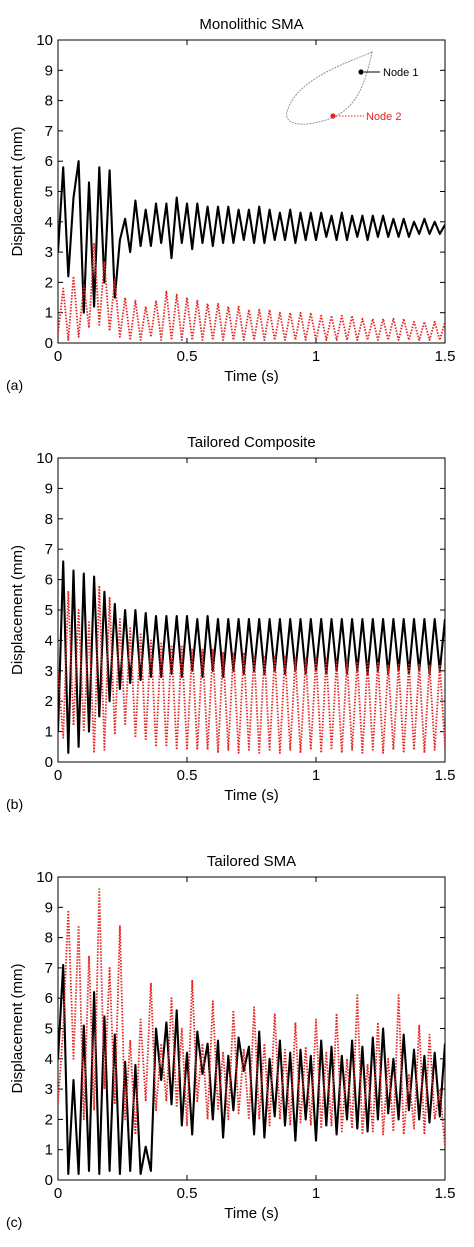 The image size is (474, 1247). Describe the element at coordinates (14, 804) in the screenshot. I see `panel-label: (b)` at that location.